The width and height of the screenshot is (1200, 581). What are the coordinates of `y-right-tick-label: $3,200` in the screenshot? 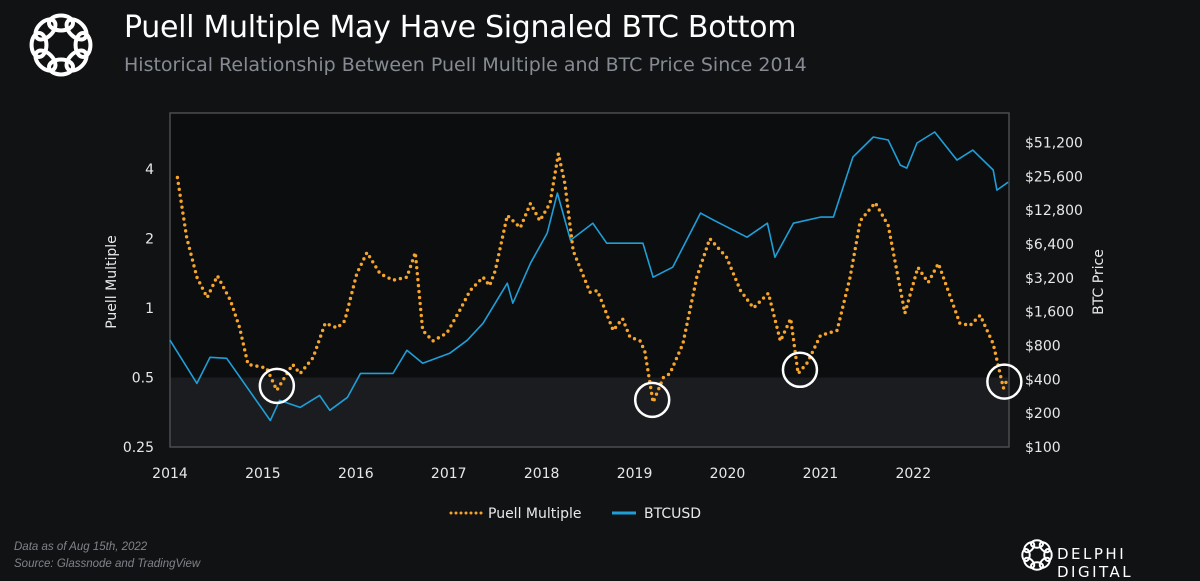 It's located at (1049, 279).